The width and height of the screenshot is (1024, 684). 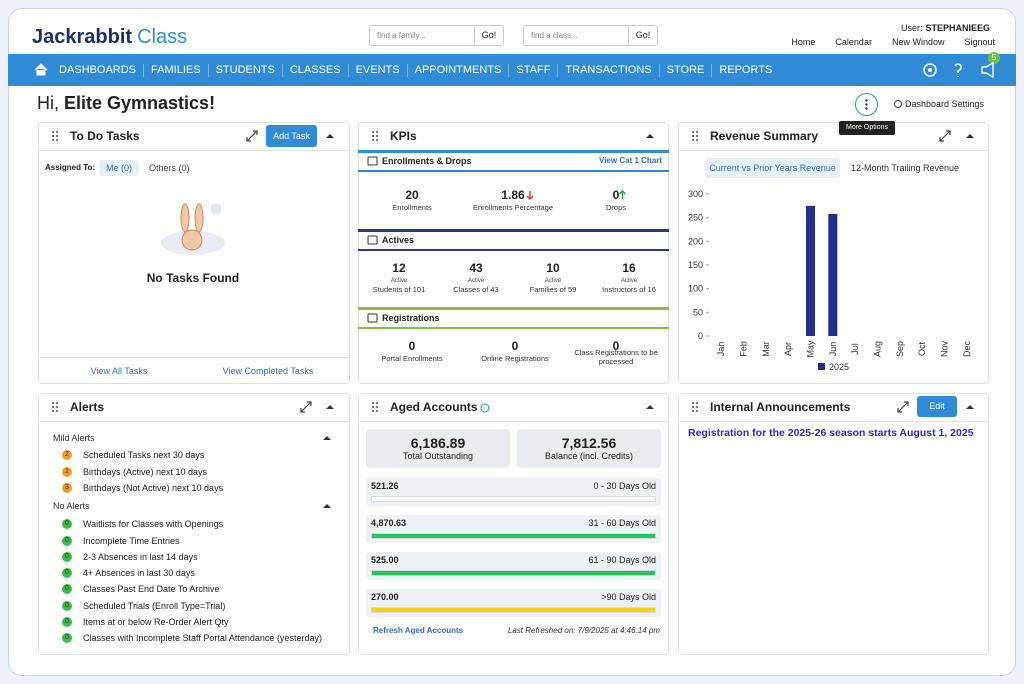 I want to click on nav-item: STORE, so click(x=685, y=70).